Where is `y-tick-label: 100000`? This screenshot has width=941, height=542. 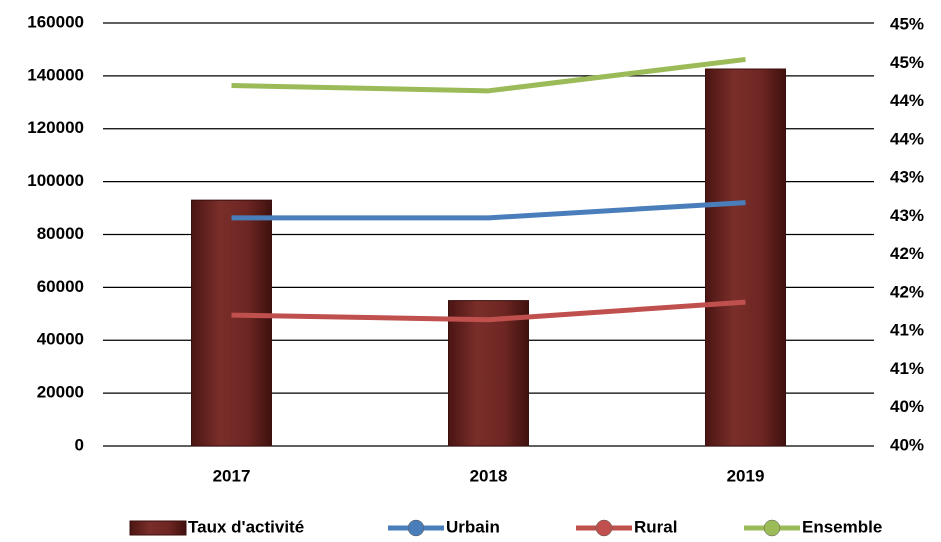
y-tick-label: 100000 is located at coordinates (55, 180).